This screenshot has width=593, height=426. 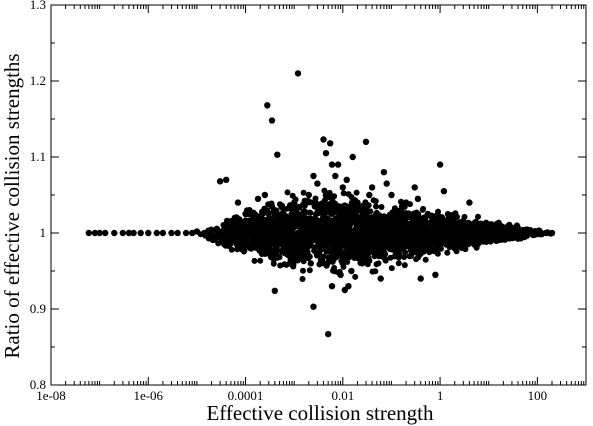 I want to click on x-tick-label: 0.01, so click(x=342, y=395).